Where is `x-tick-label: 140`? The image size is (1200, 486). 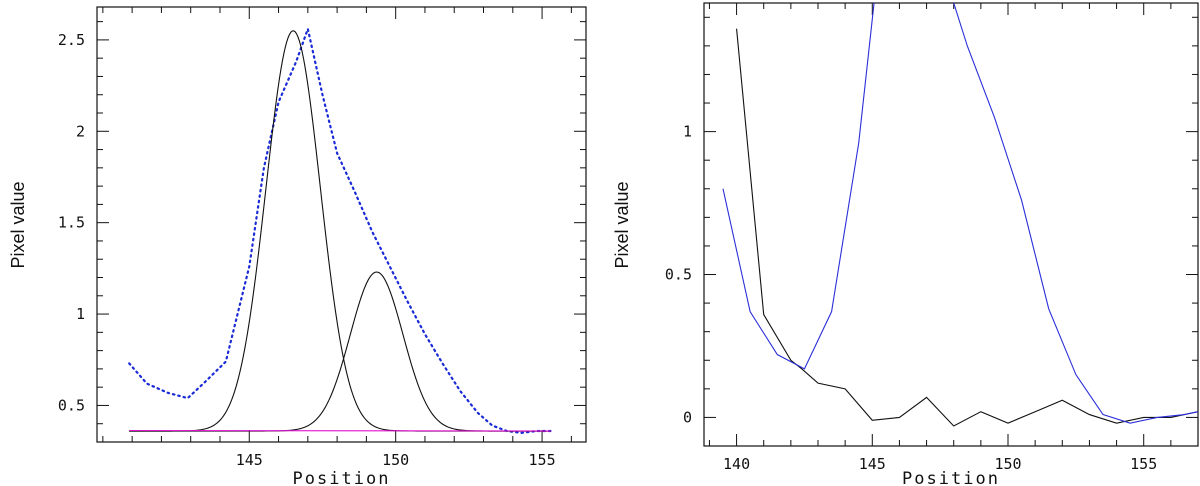 x-tick-label: 140 is located at coordinates (736, 464).